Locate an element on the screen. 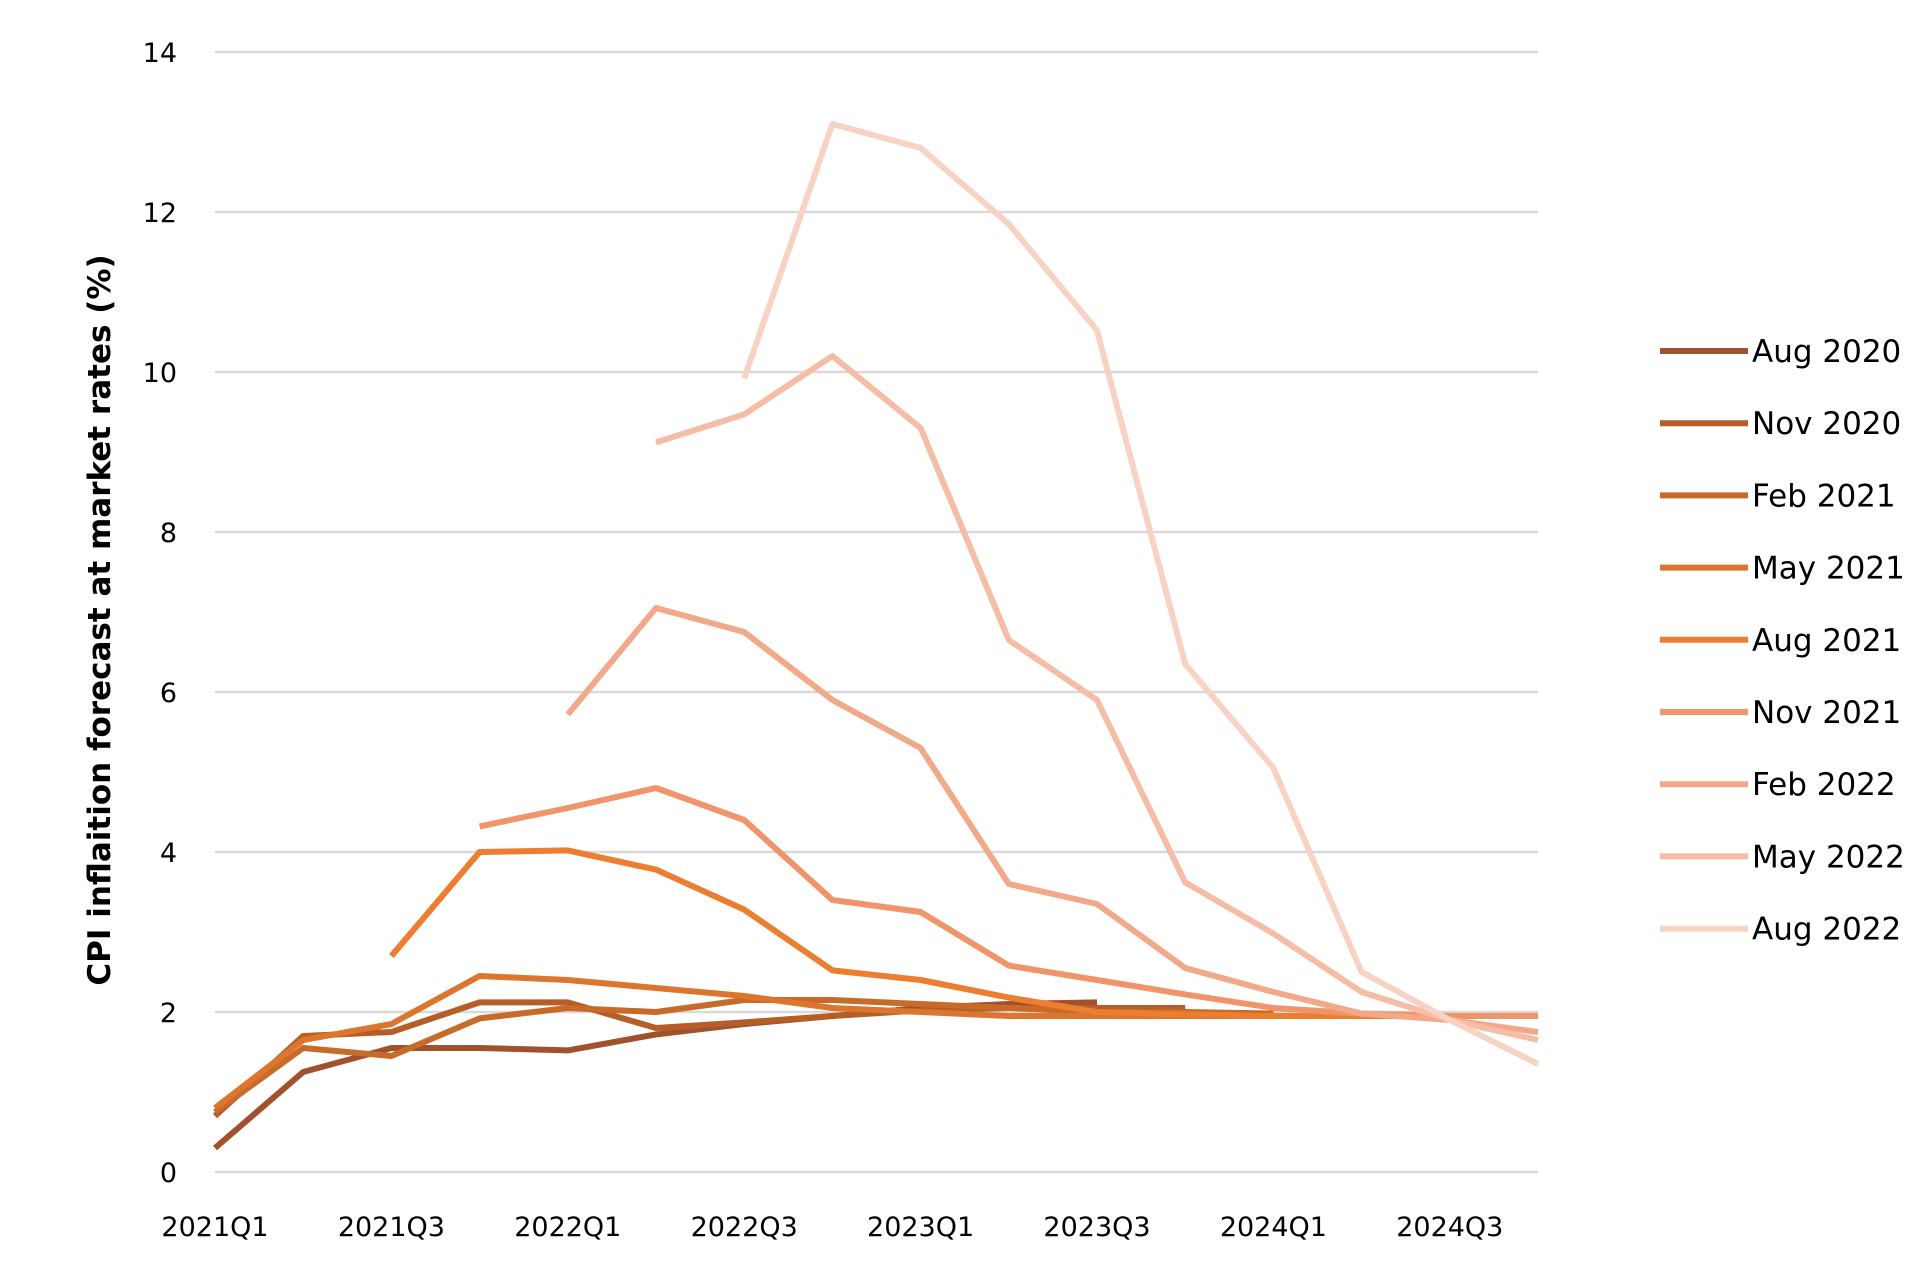  x-tick-label: 2022Q3 is located at coordinates (744, 1227).